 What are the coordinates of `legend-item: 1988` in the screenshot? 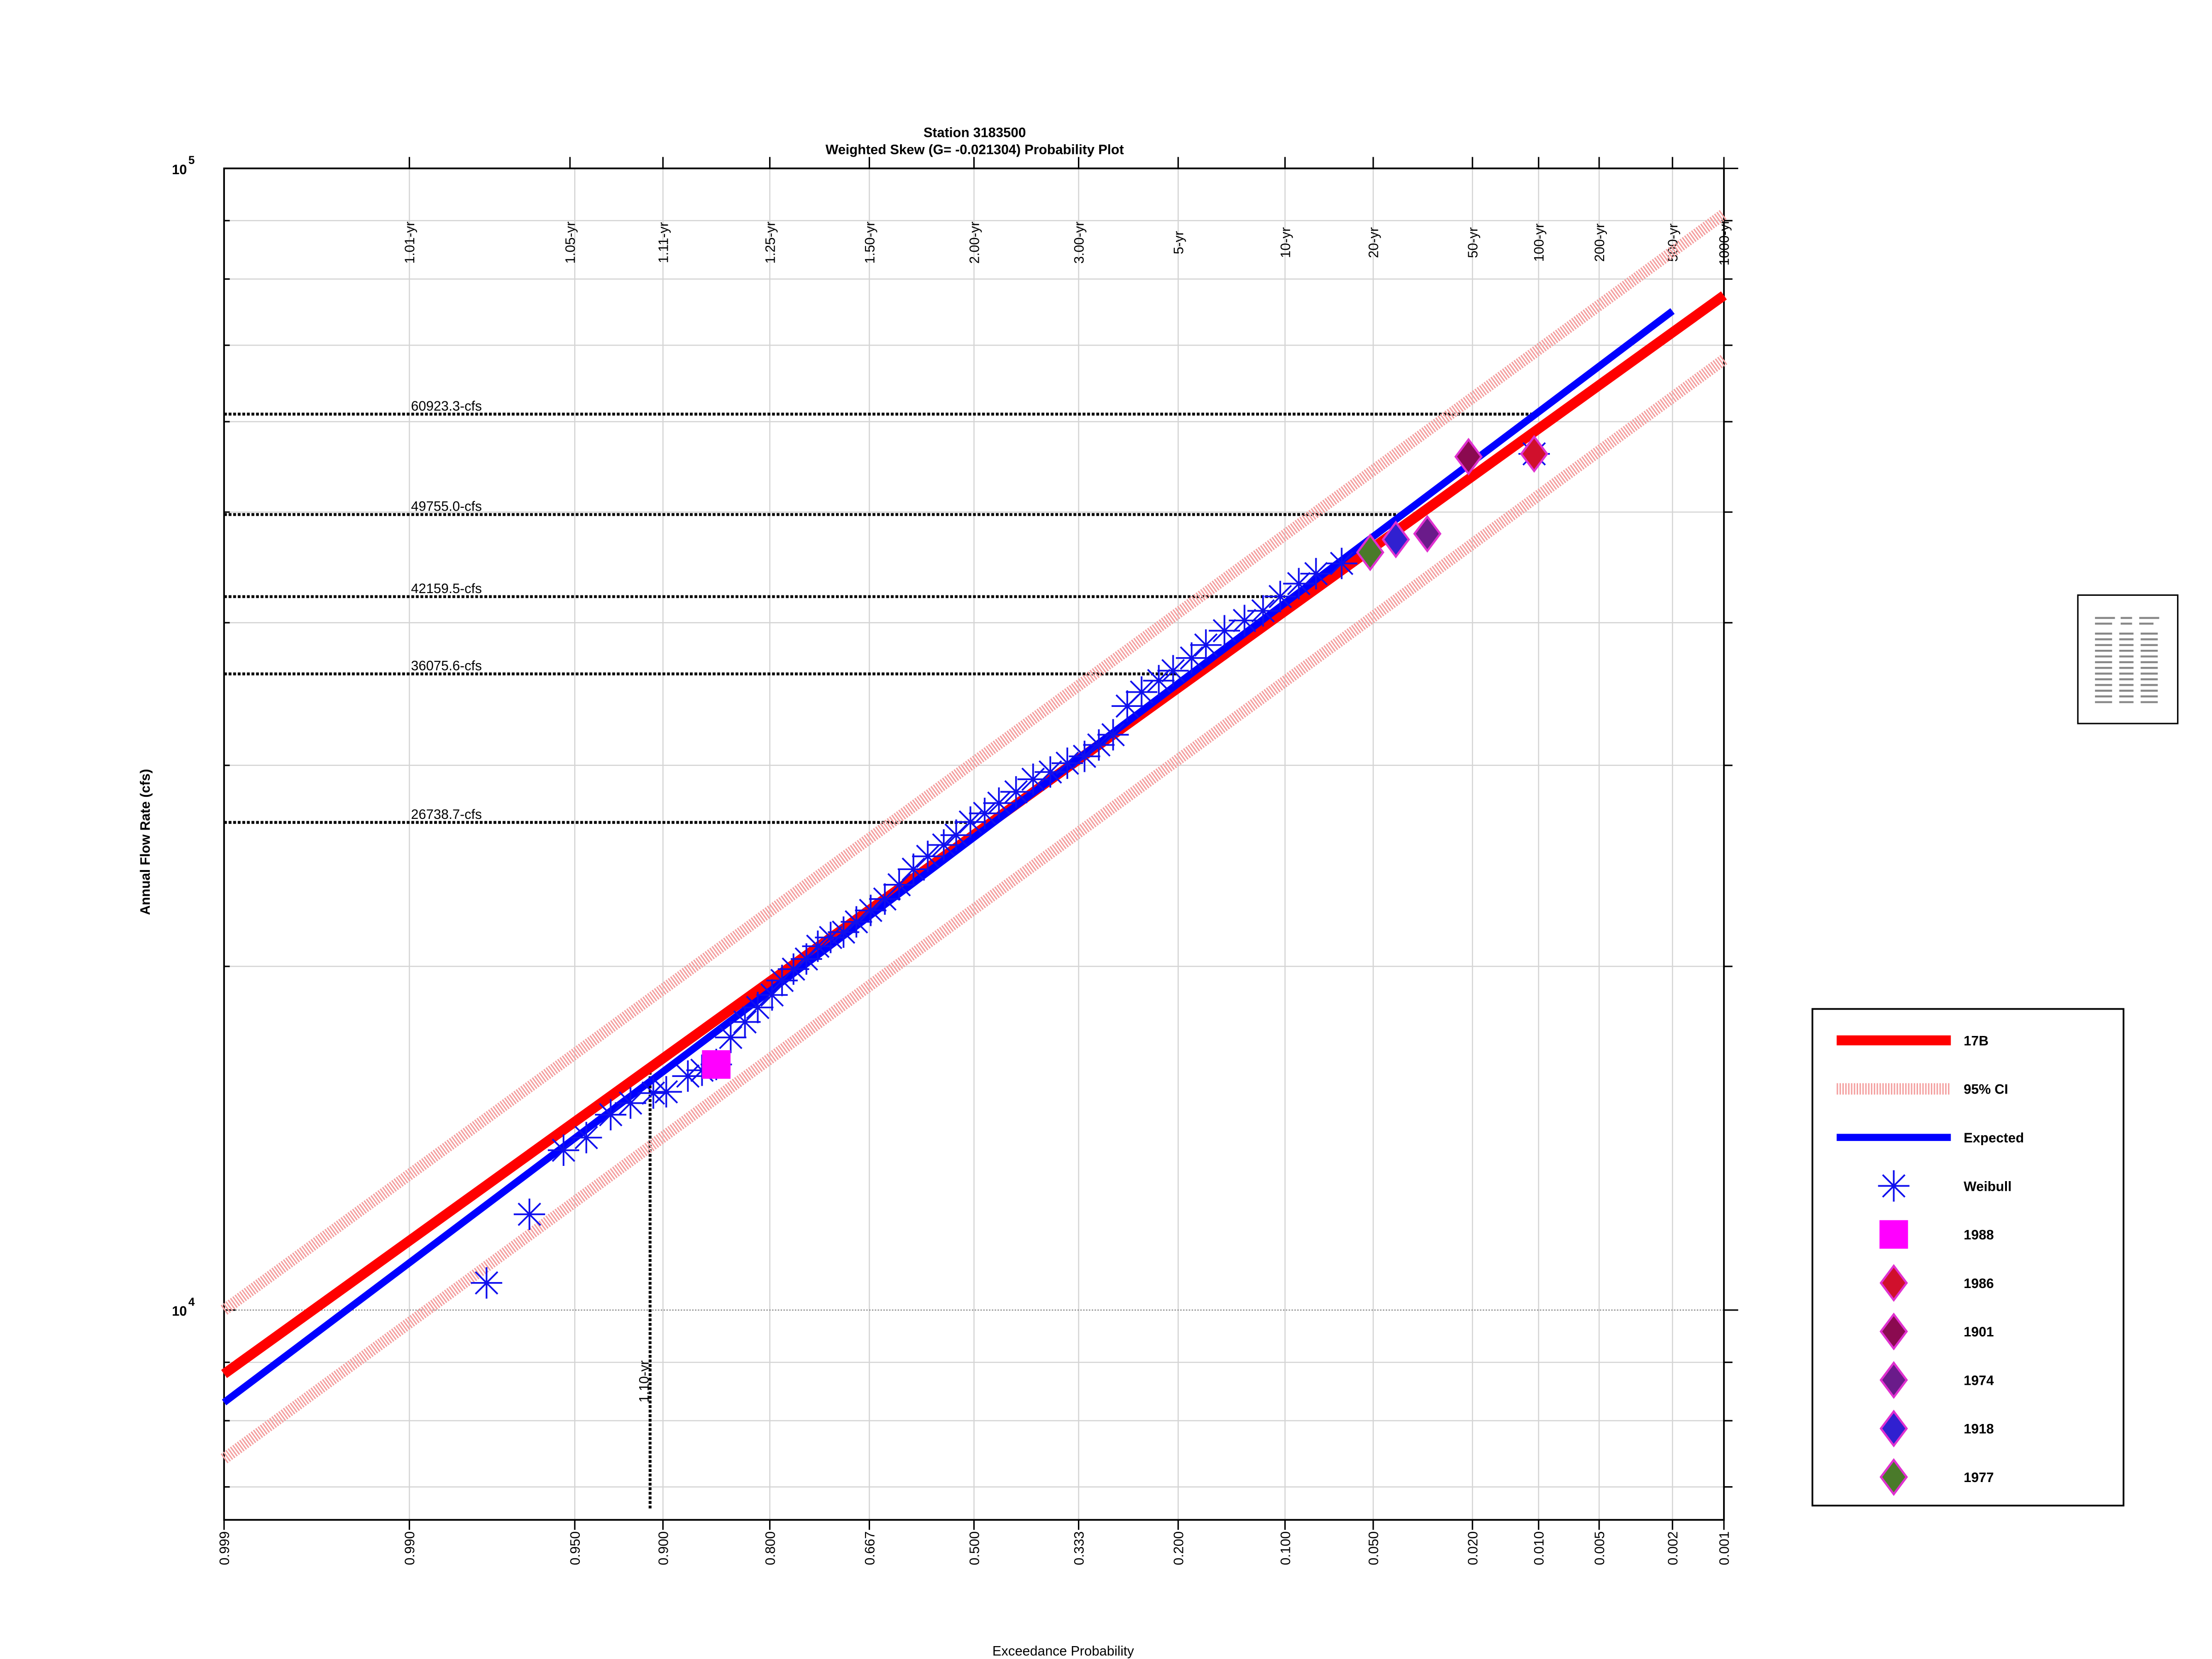 It's located at (1936, 1234).